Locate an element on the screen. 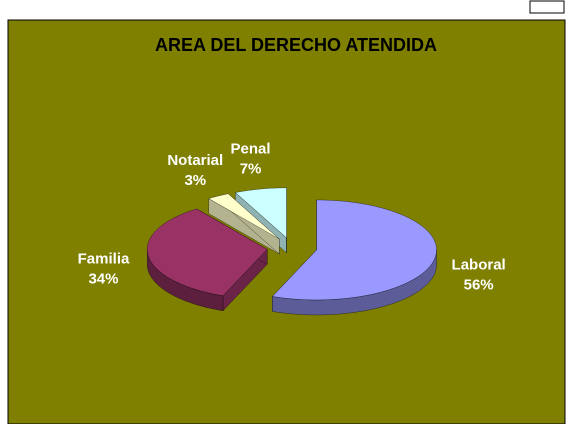  chart-title: AREA DEL DERECHO ATENDIDA is located at coordinates (296, 45).